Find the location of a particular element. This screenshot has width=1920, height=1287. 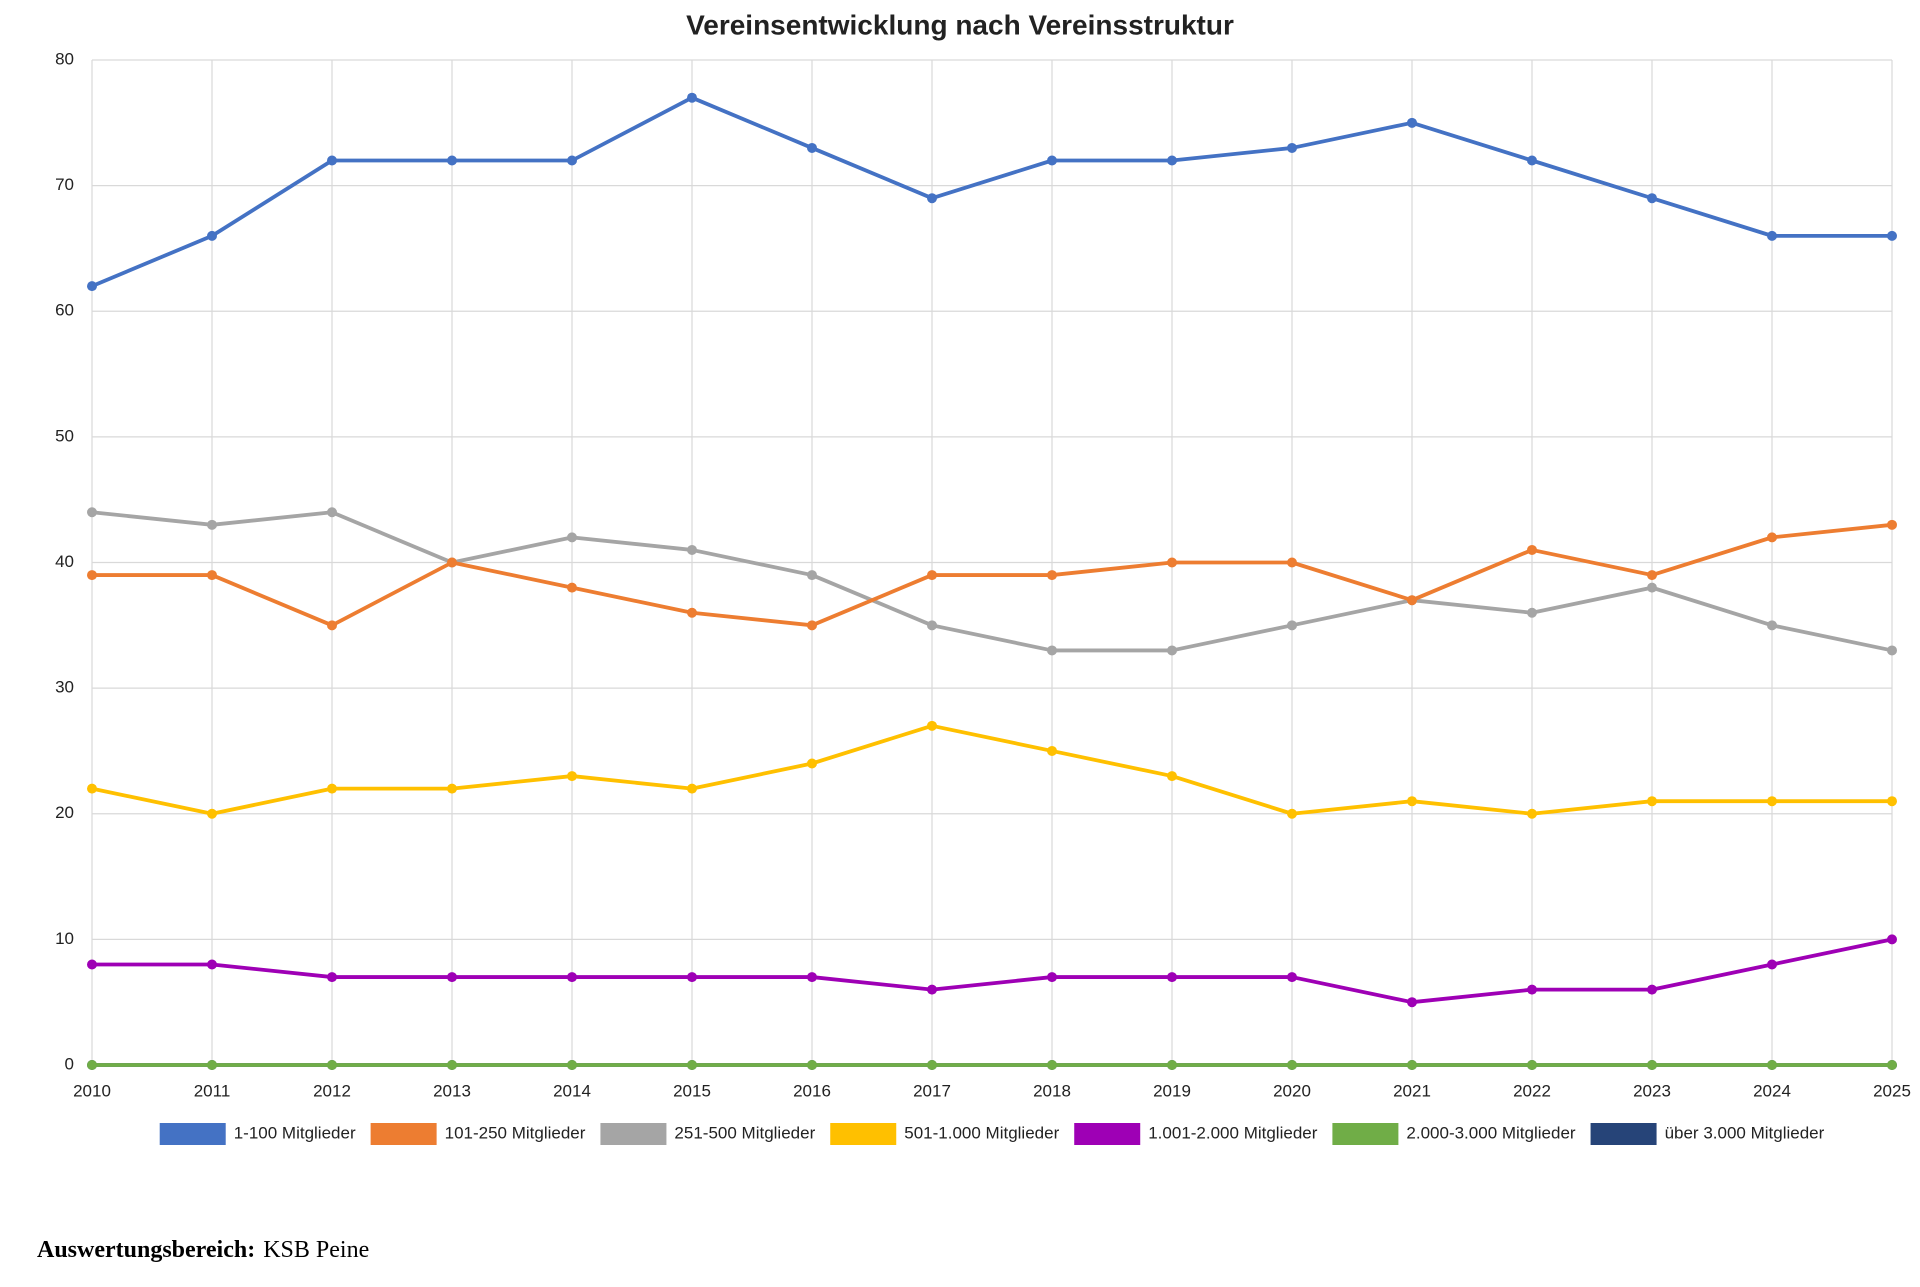

y-tick-label: 40 is located at coordinates (64, 561).